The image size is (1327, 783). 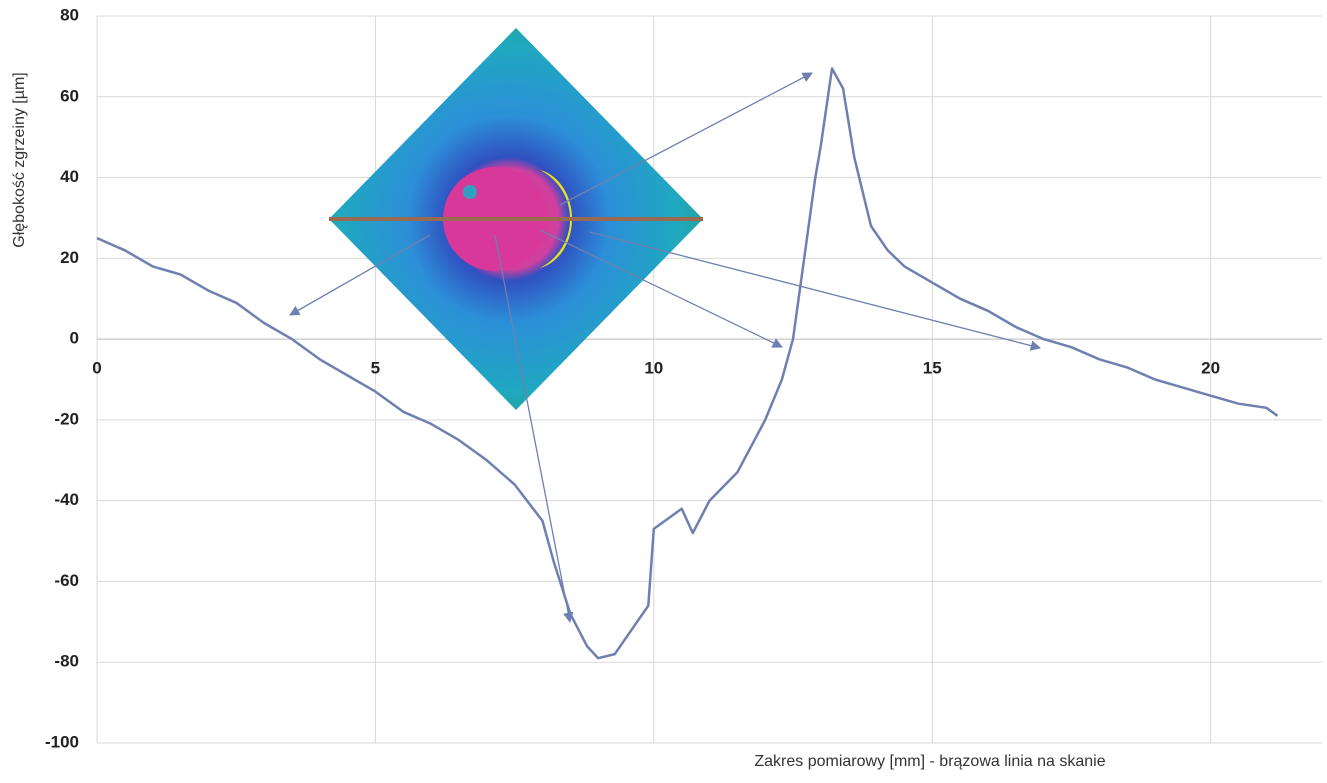 I want to click on y-tick-label: -40, so click(x=66, y=499).